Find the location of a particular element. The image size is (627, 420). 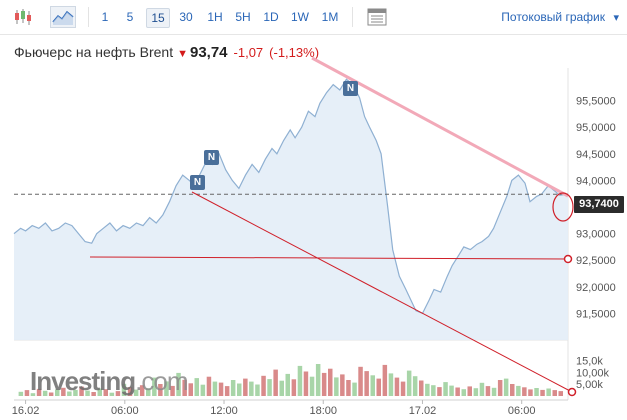

y-tick-label: 92,0000 is located at coordinates (596, 288).